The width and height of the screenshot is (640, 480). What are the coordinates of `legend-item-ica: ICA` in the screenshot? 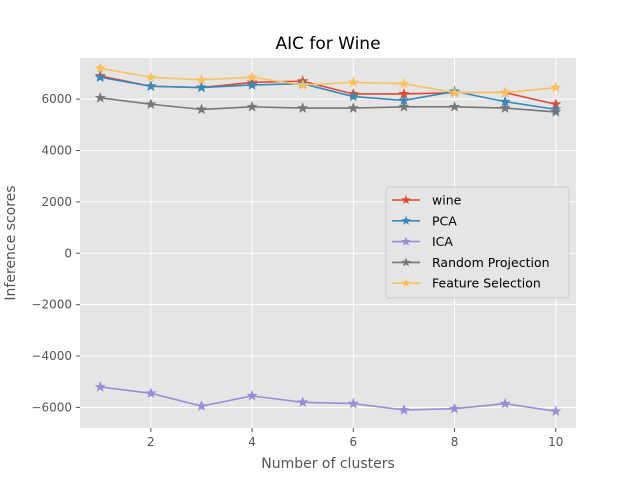 It's located at (422, 241).